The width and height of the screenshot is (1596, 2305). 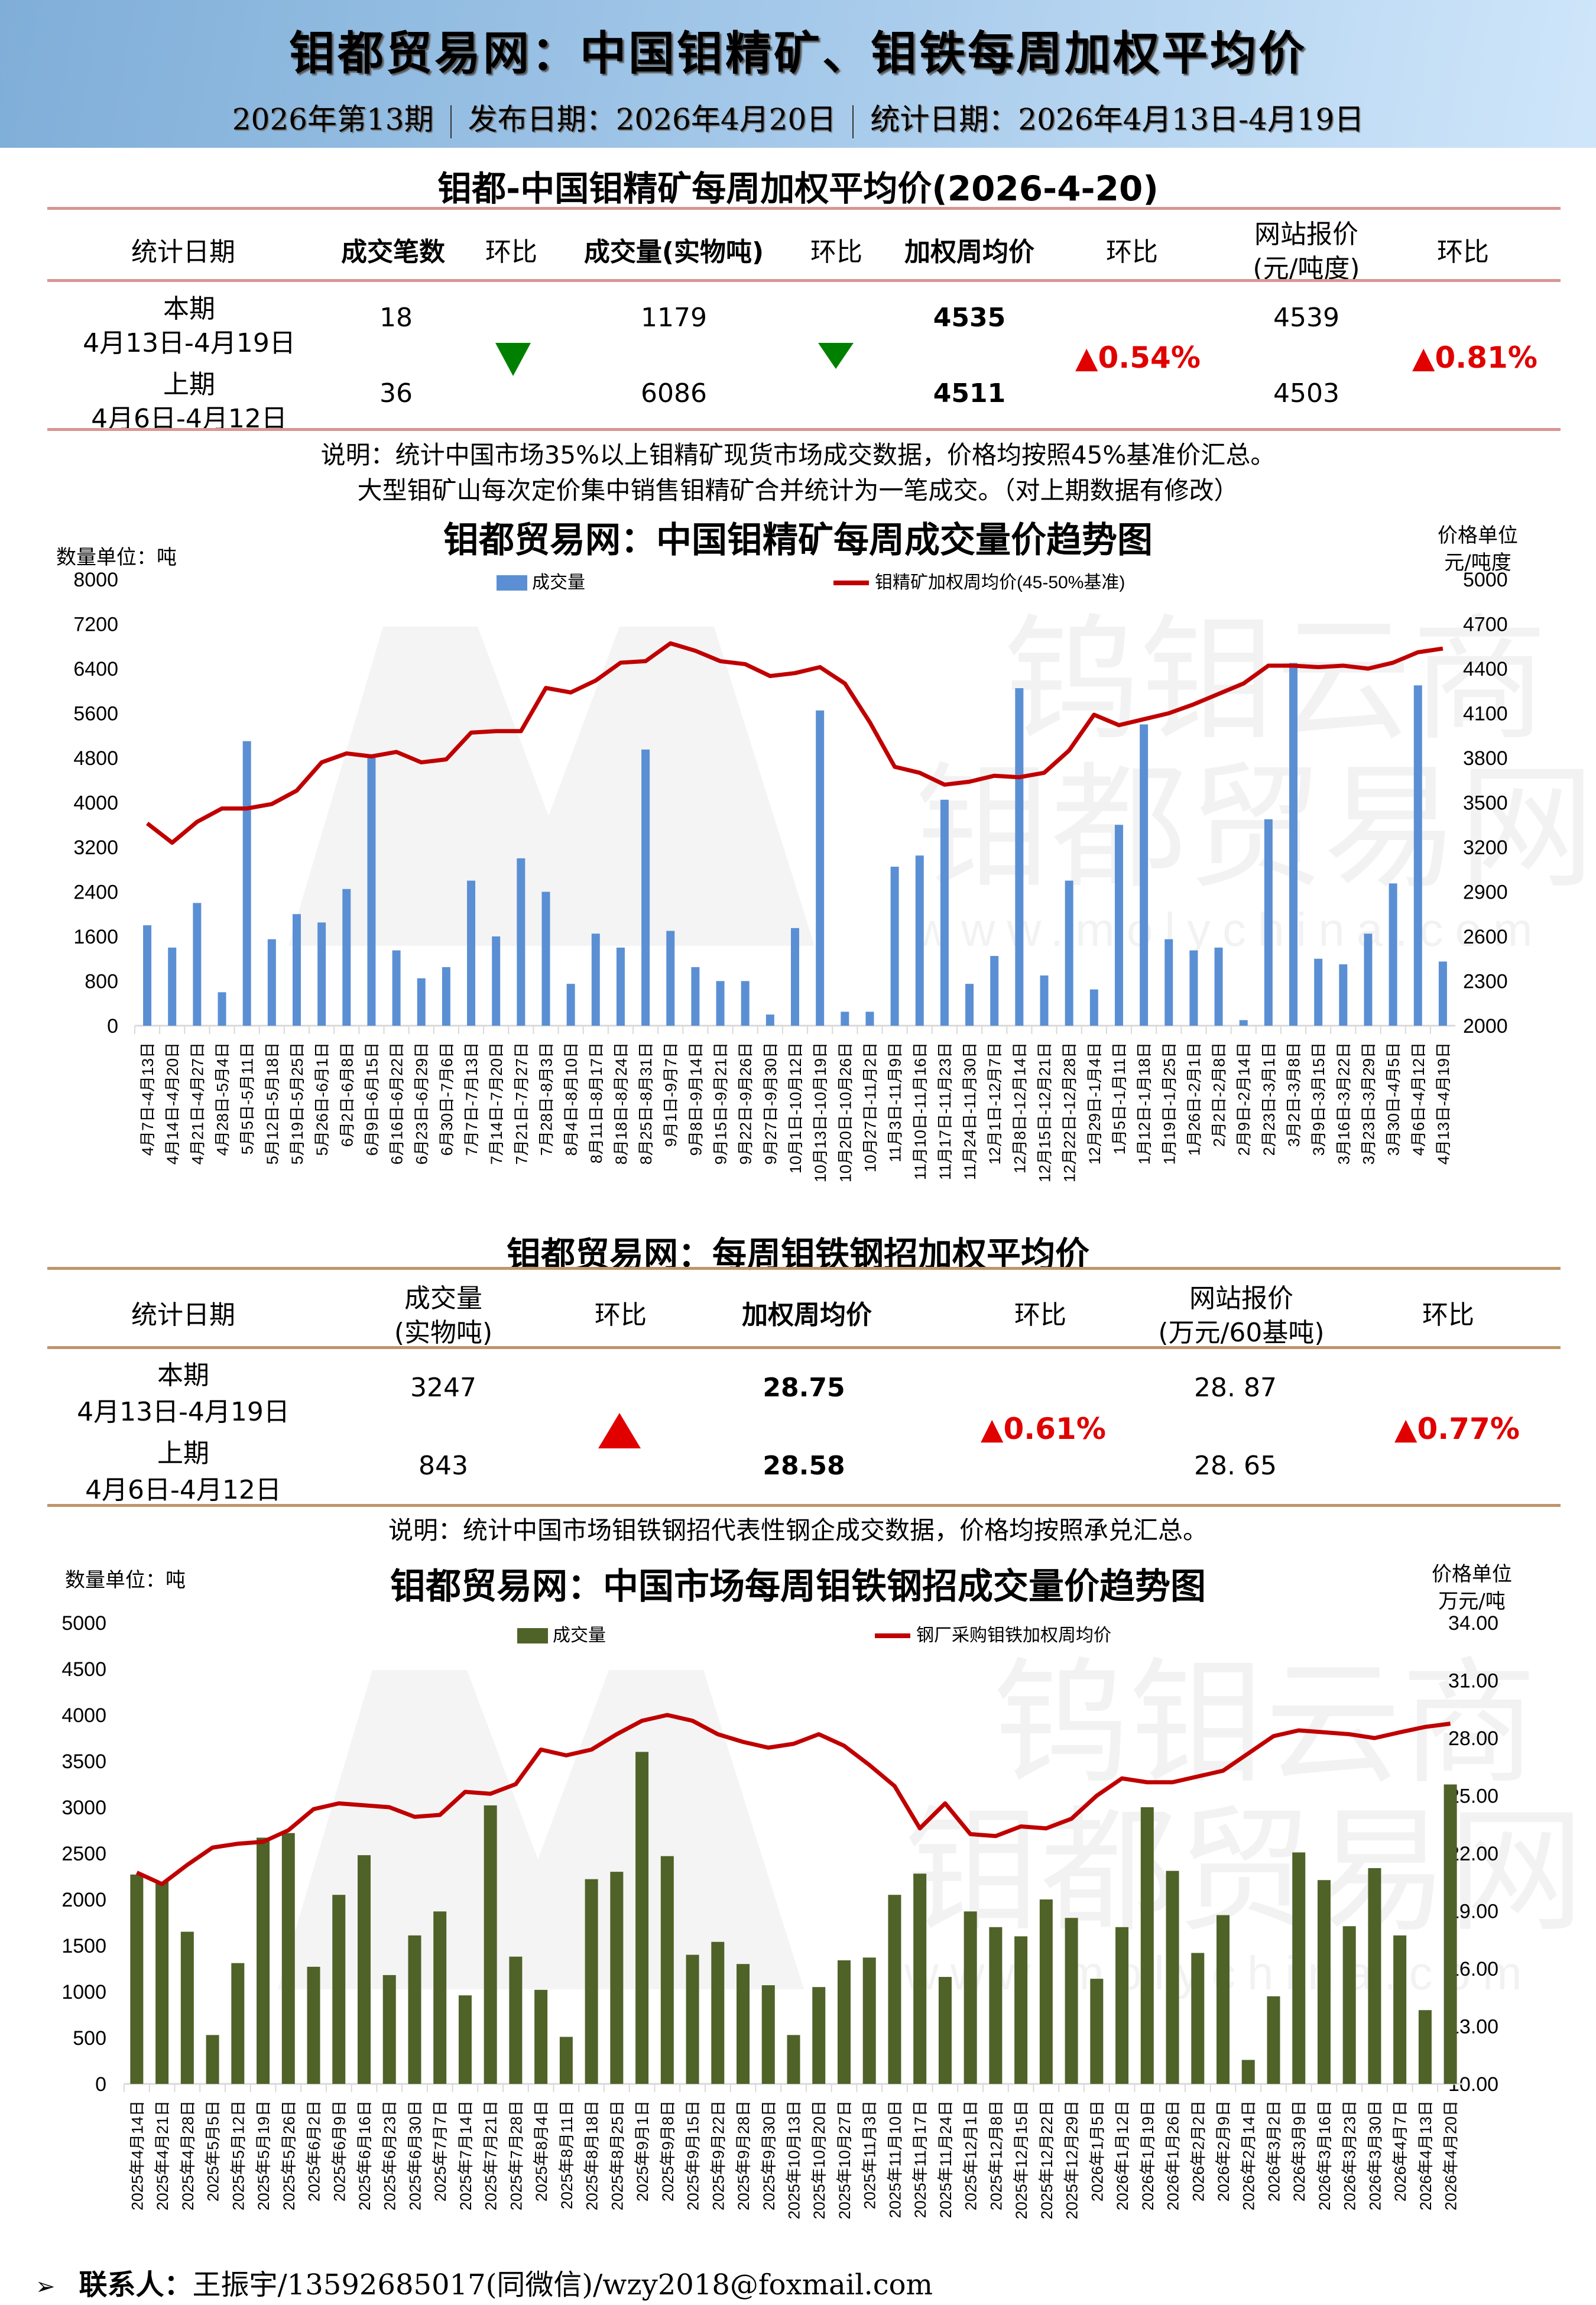 I want to click on x-axis-label: 2025年11月10日, so click(x=895, y=2159).